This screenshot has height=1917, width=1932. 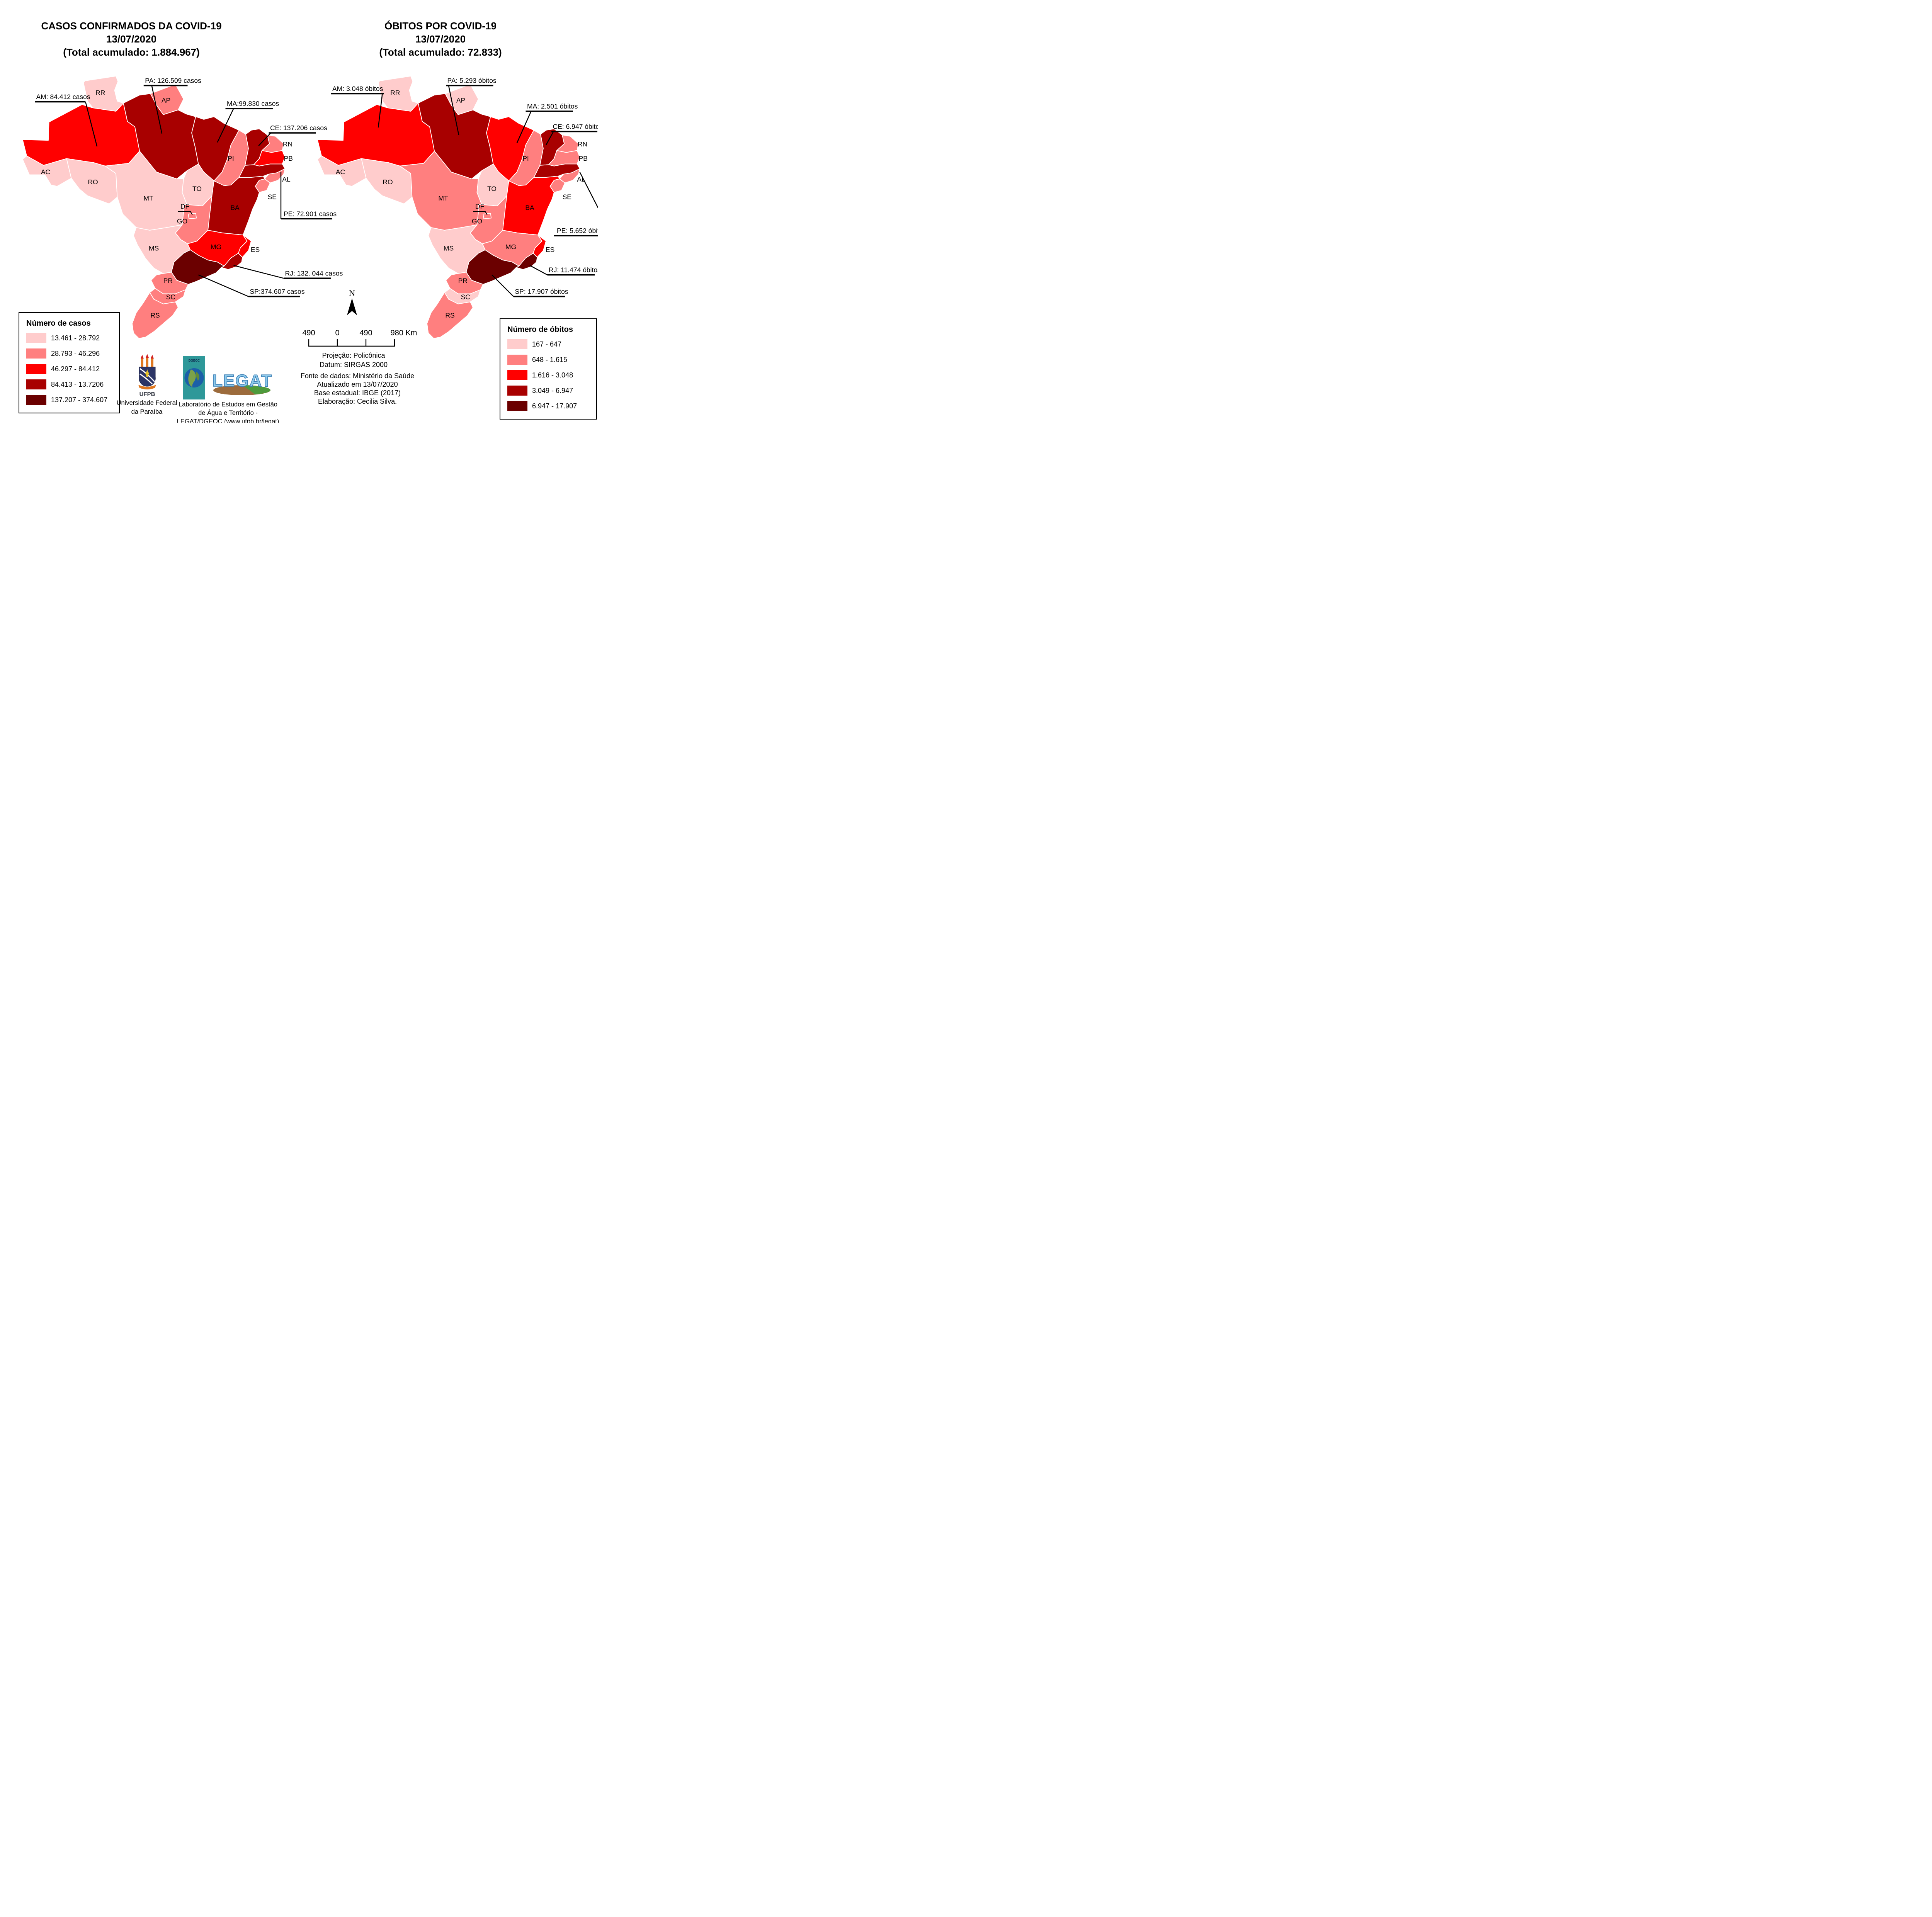 I want to click on legend-row: 648 - 1.615, so click(x=548, y=360).